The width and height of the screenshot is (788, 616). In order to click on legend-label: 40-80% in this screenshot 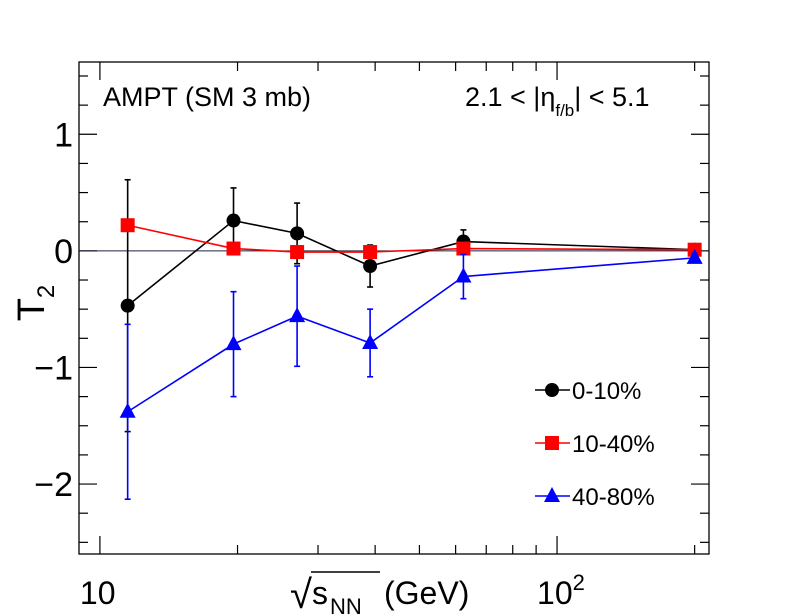, I will do `click(613, 497)`.